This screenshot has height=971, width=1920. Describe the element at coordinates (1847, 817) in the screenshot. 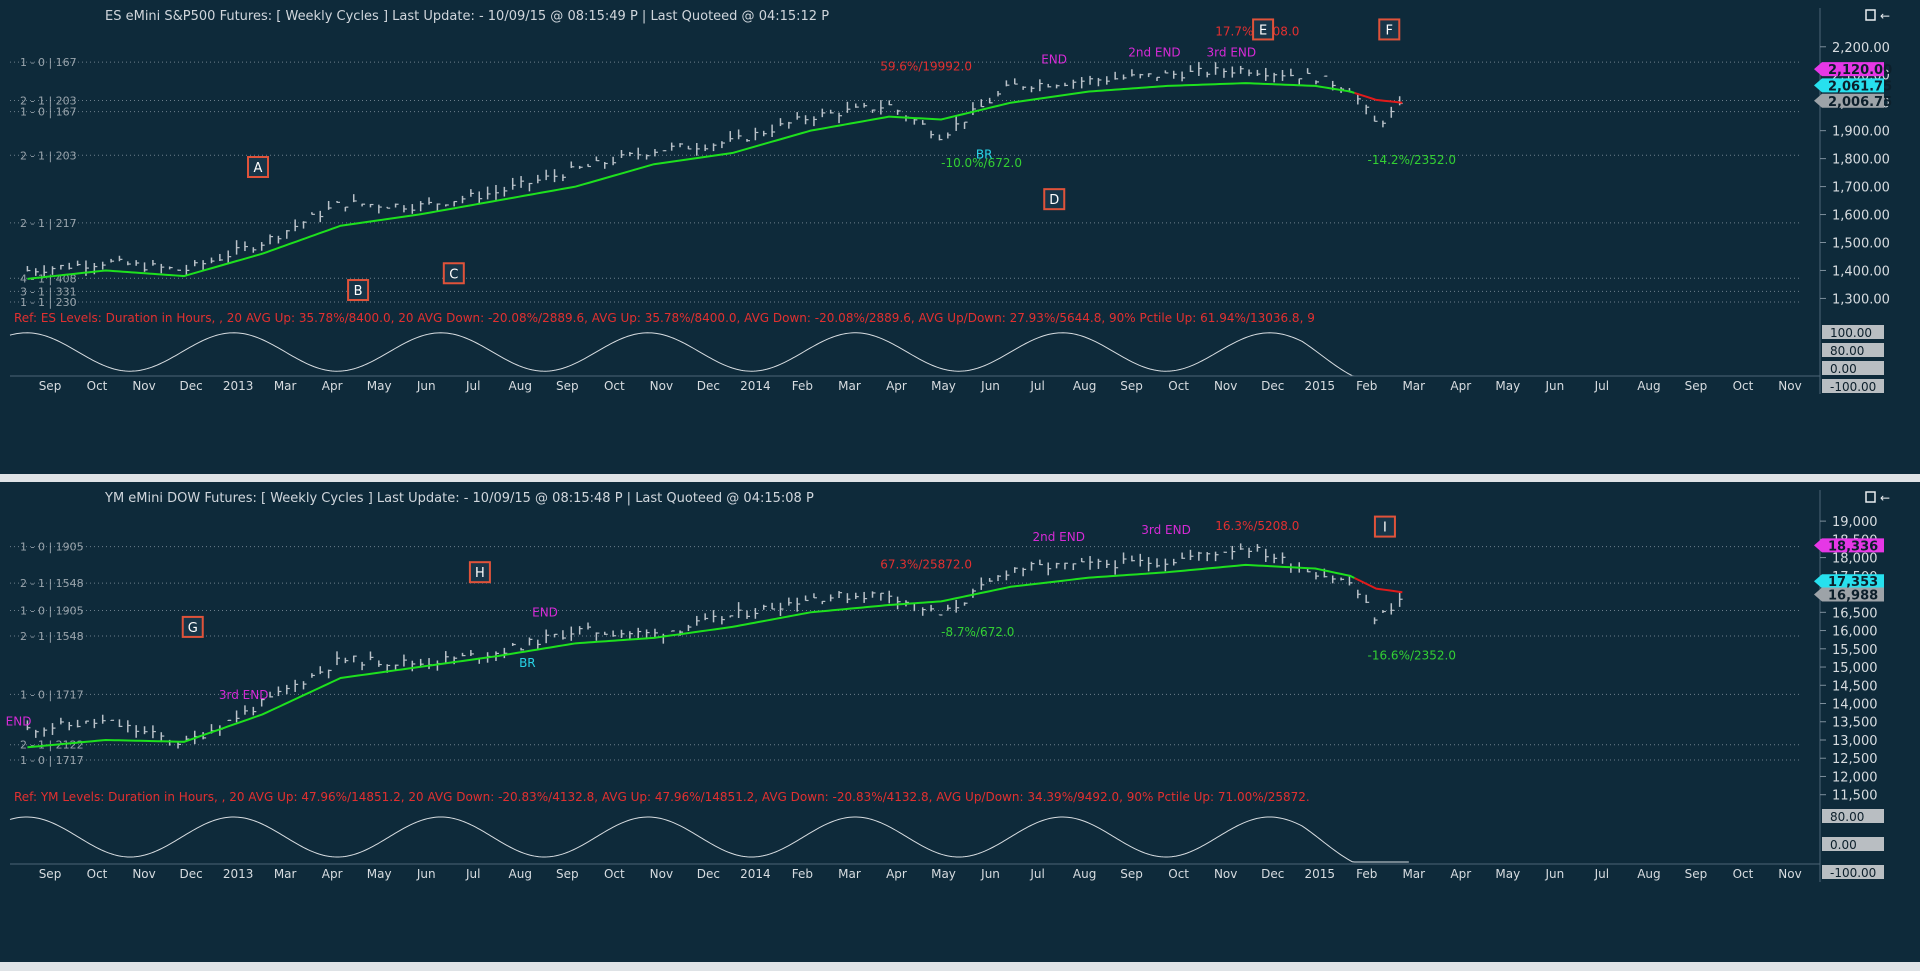

I see `ym-osc-badge-label: 80.00` at that location.